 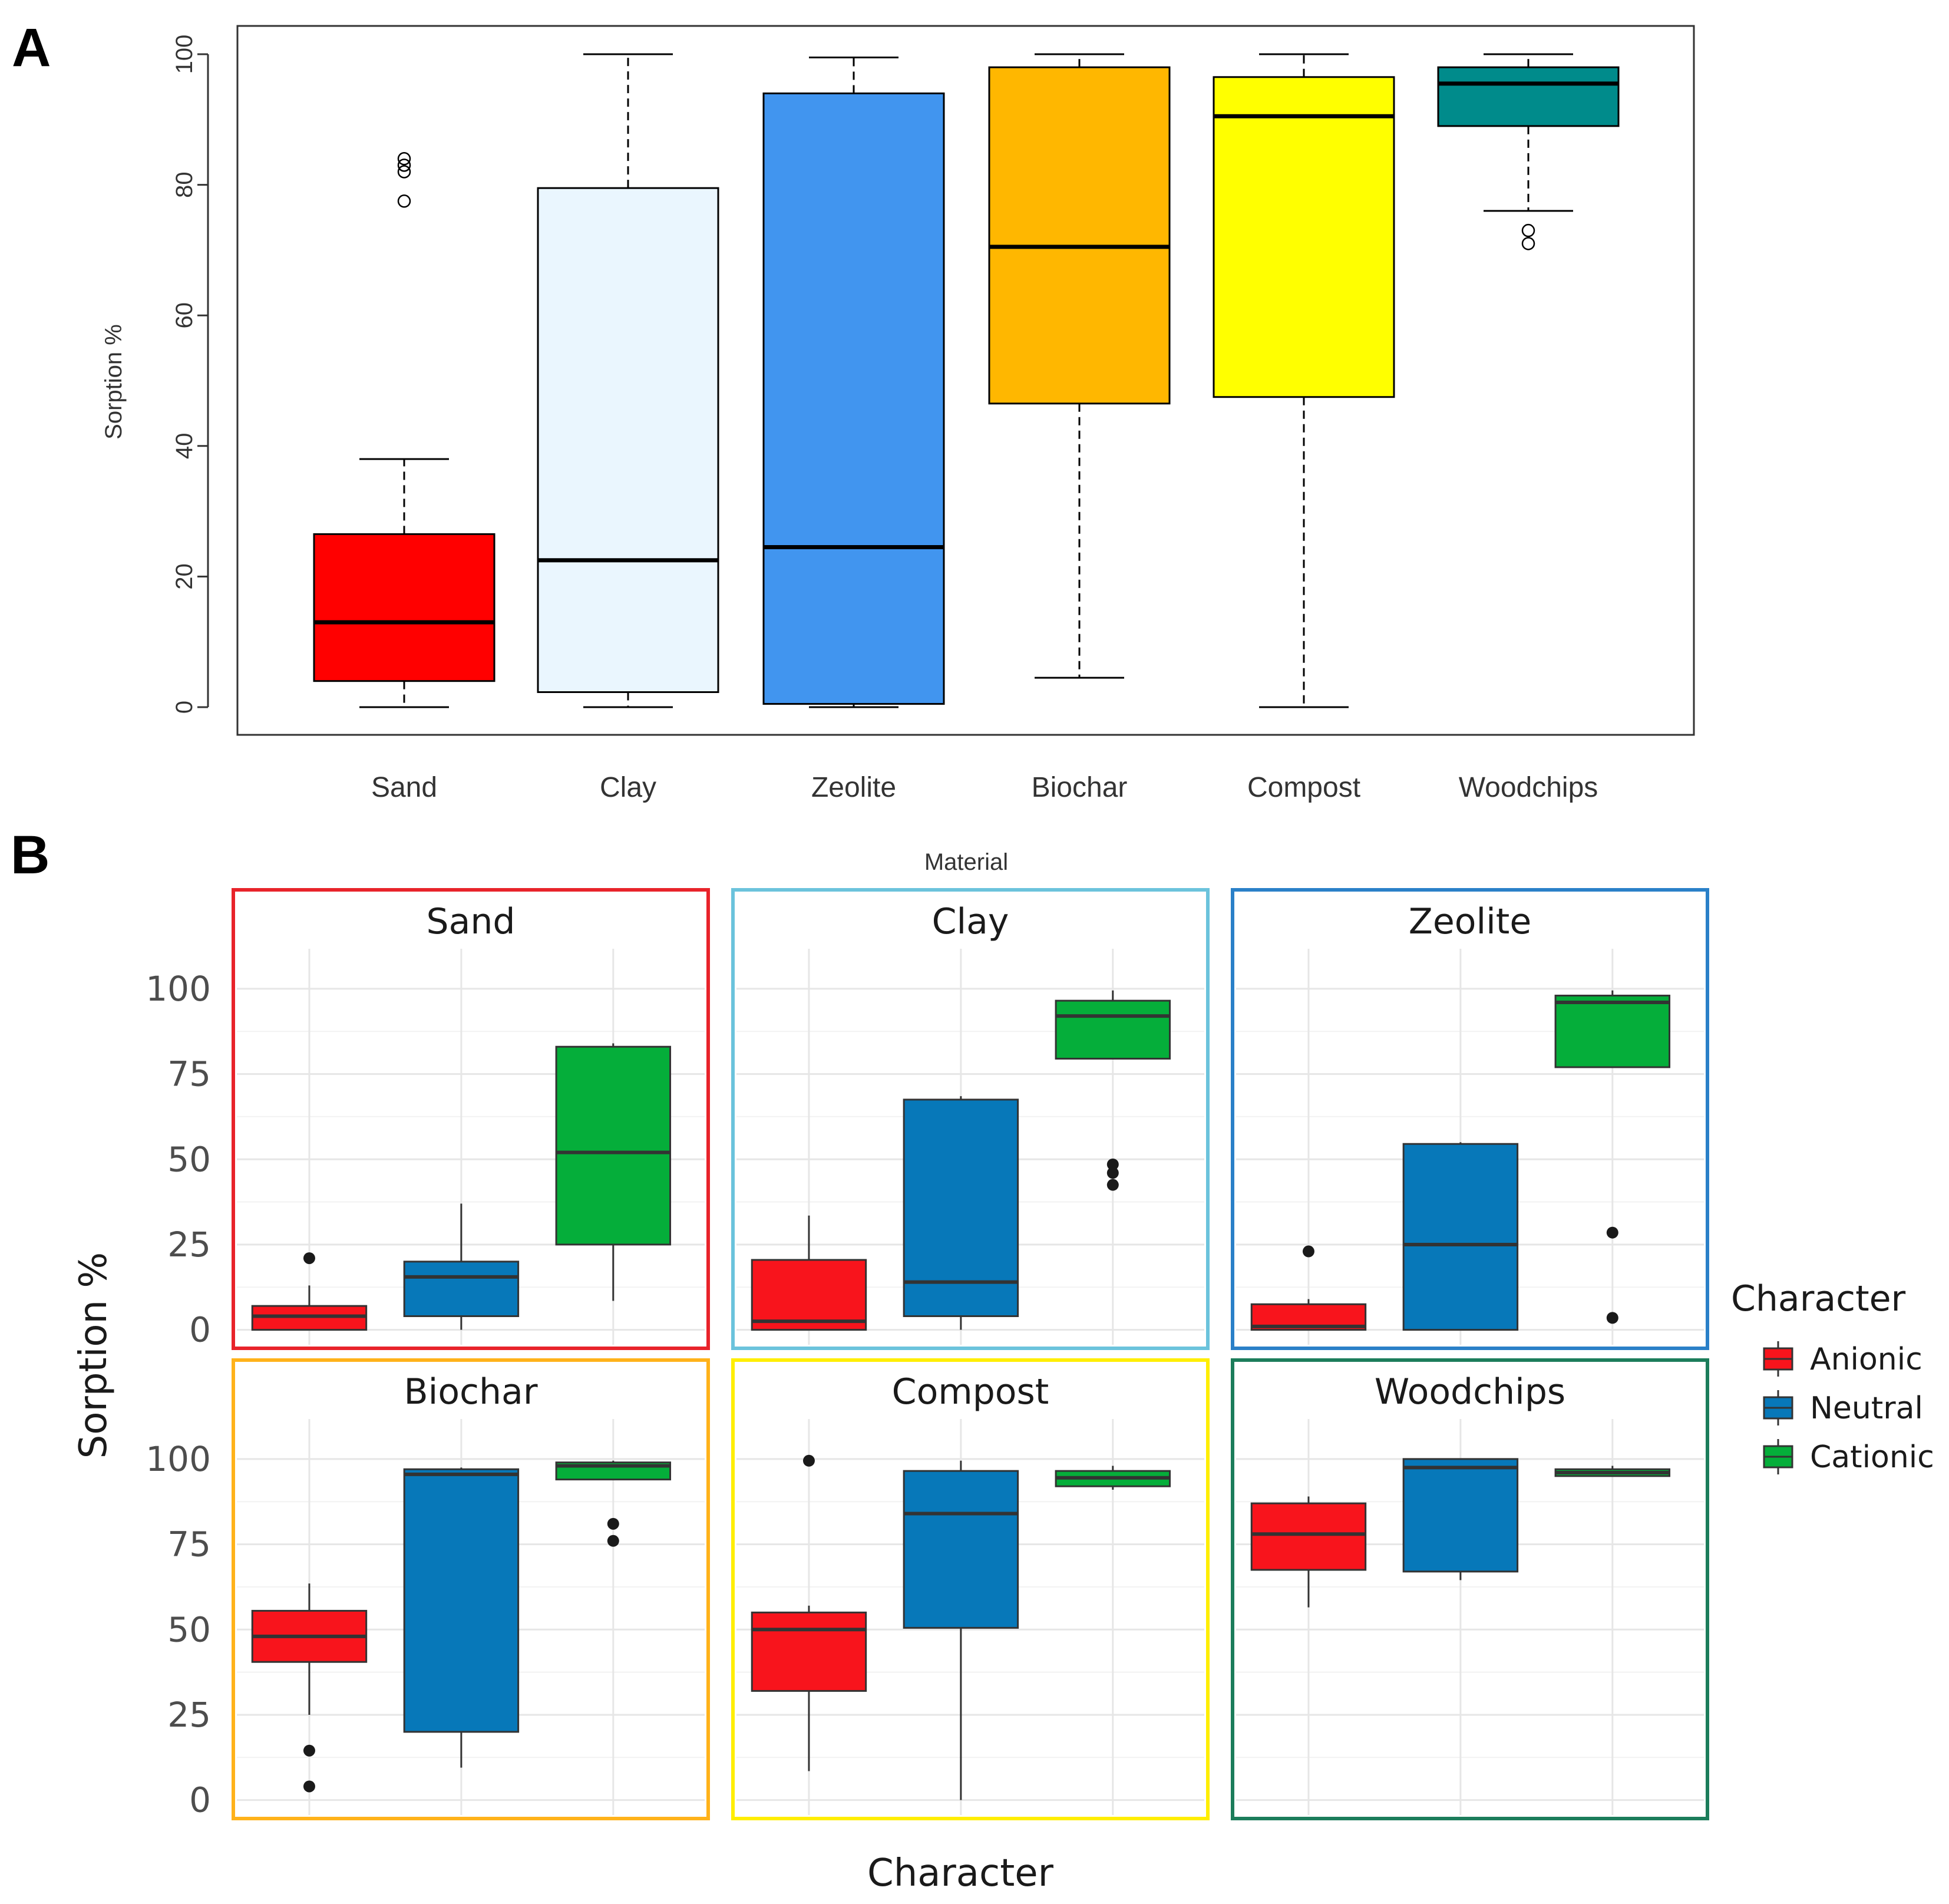 What do you see at coordinates (1303, 787) in the screenshot?
I see `x-tick-label-compost: Compost` at bounding box center [1303, 787].